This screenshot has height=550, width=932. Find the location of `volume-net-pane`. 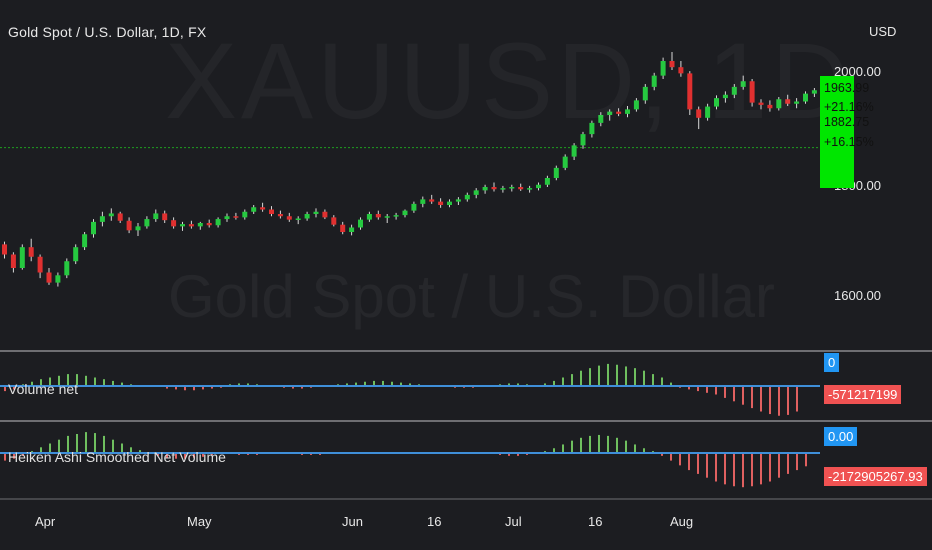

volume-net-pane is located at coordinates (410, 389).